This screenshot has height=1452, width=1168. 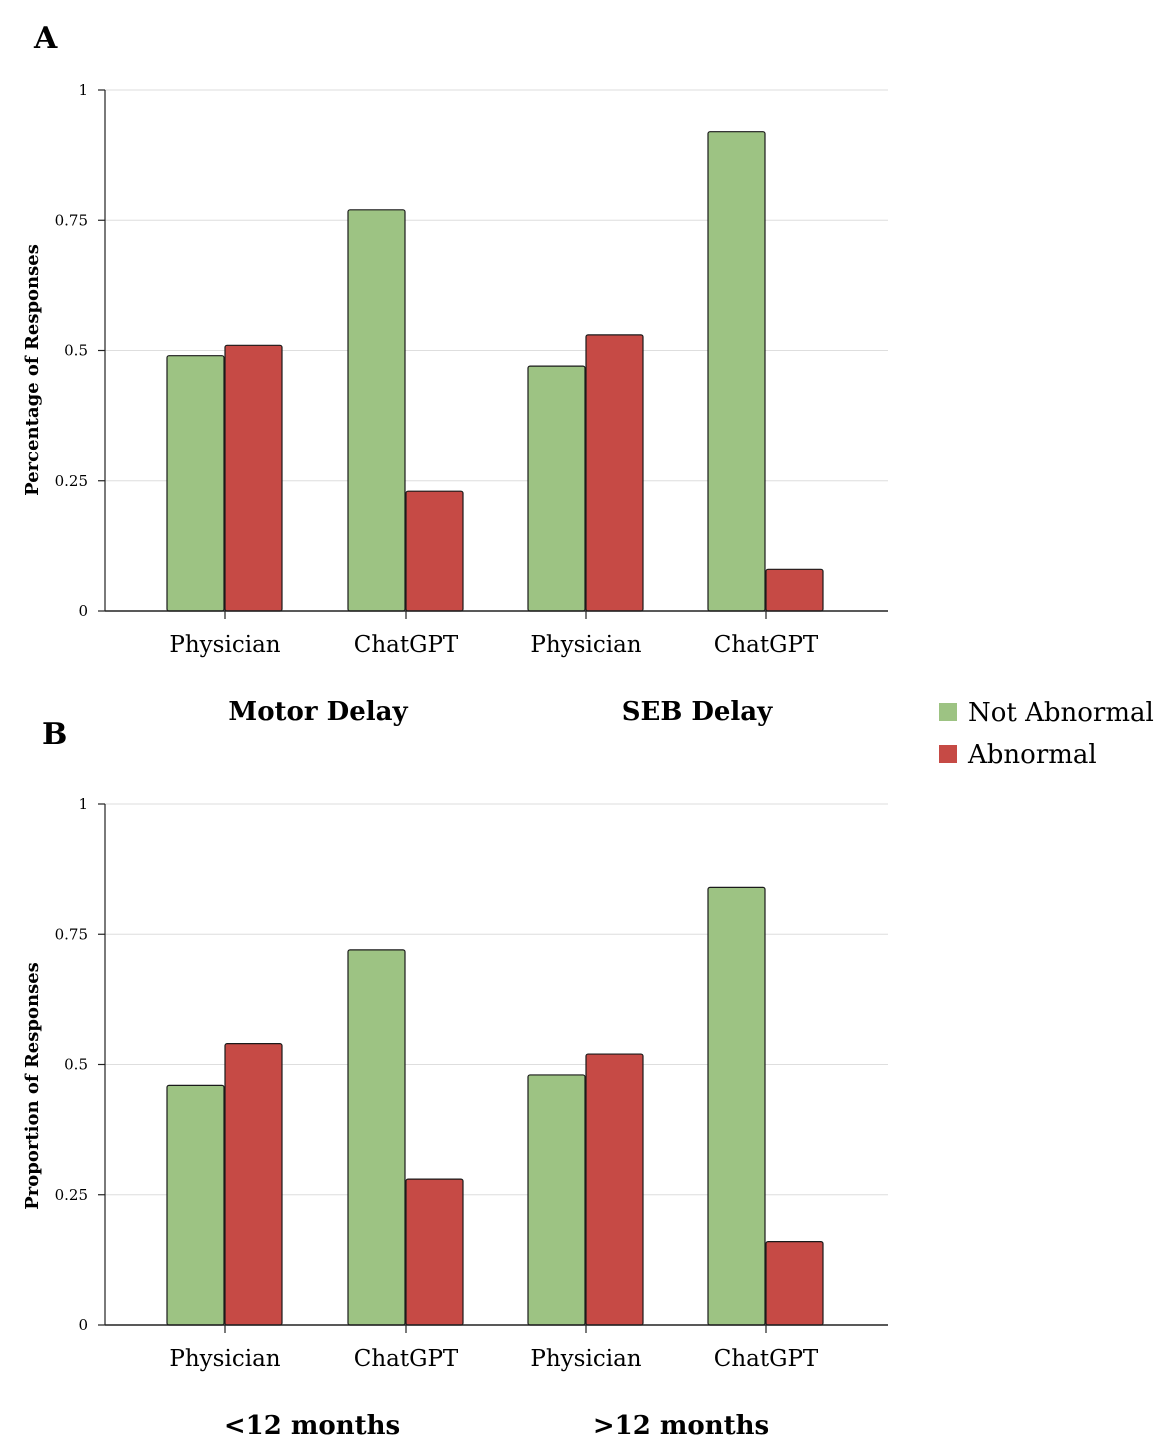 What do you see at coordinates (697, 712) in the screenshot?
I see `group-label-seb-delay: SEB Delay` at bounding box center [697, 712].